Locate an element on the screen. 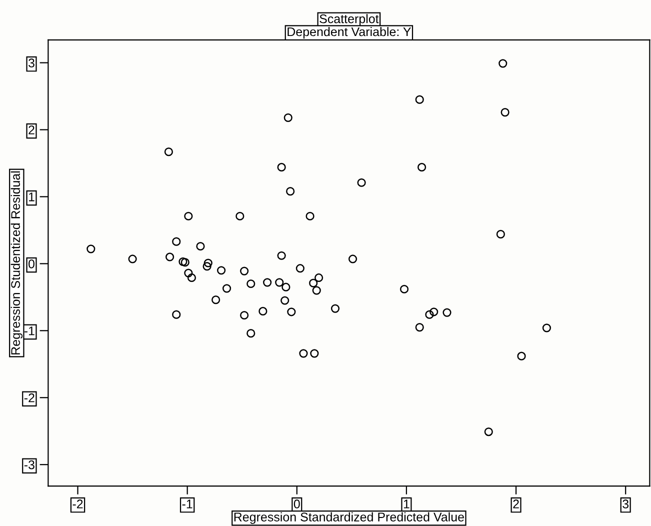 This screenshot has width=651, height=526. x-tick-label: -1 is located at coordinates (187, 504).